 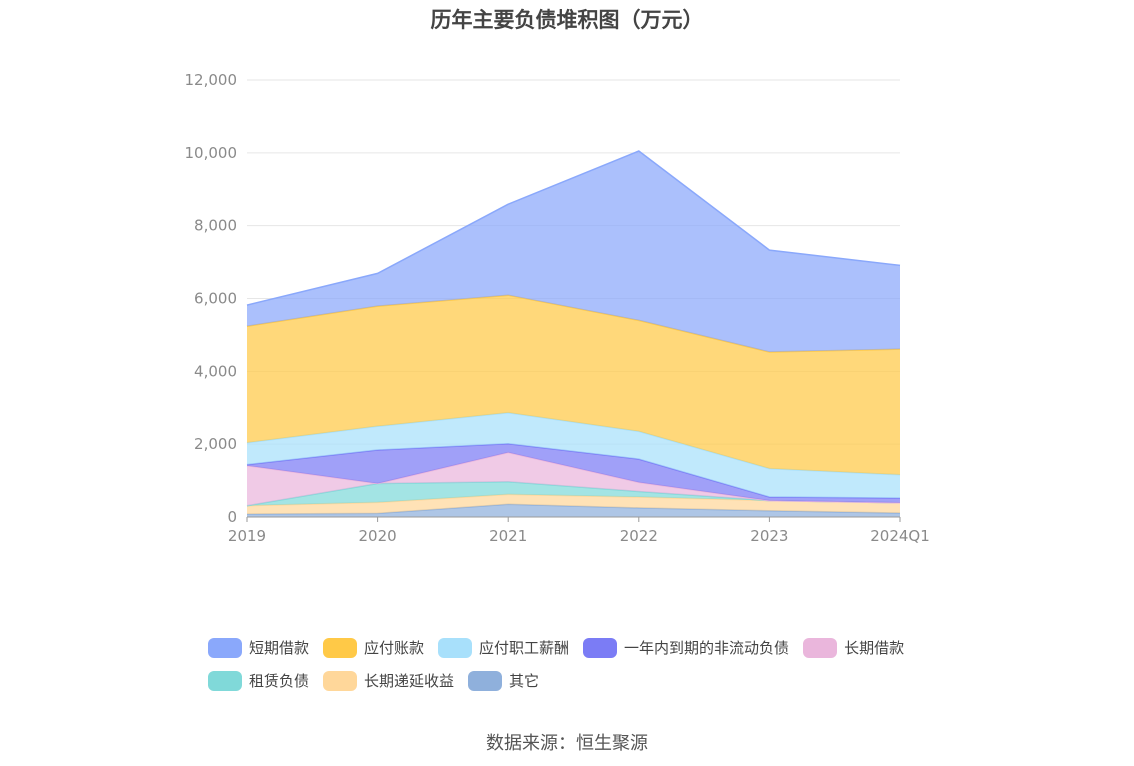 What do you see at coordinates (567, 743) in the screenshot?
I see `source-note: 数据来源：恒生聚源` at bounding box center [567, 743].